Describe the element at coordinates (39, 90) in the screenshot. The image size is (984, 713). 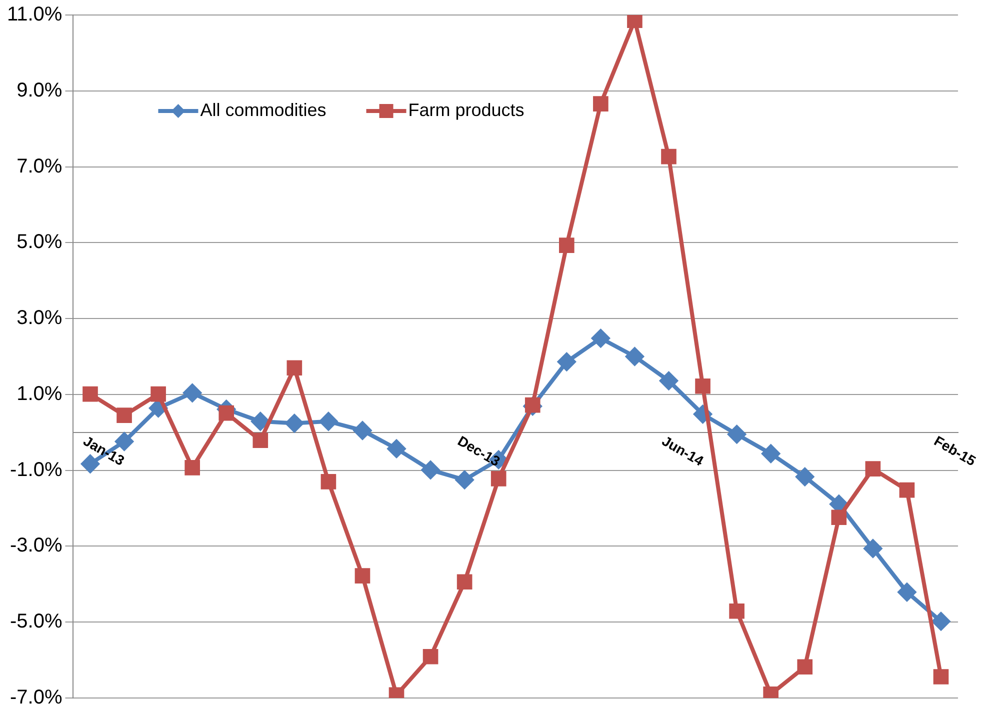
I see `y-tick-label: 9.0%` at that location.